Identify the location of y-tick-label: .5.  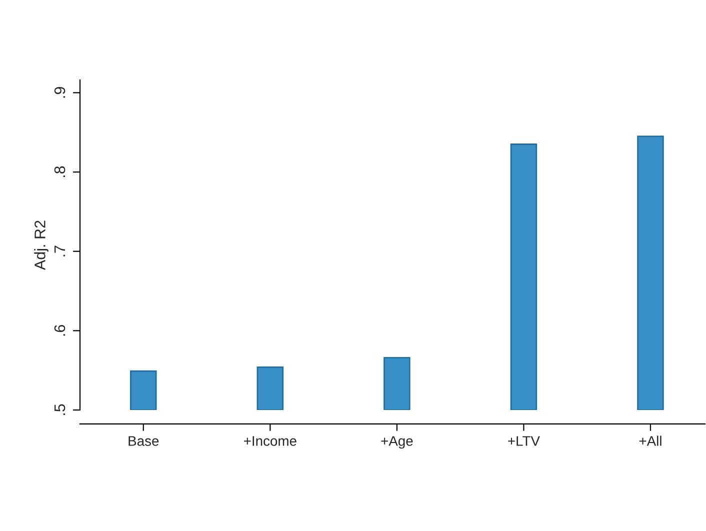
(60, 409).